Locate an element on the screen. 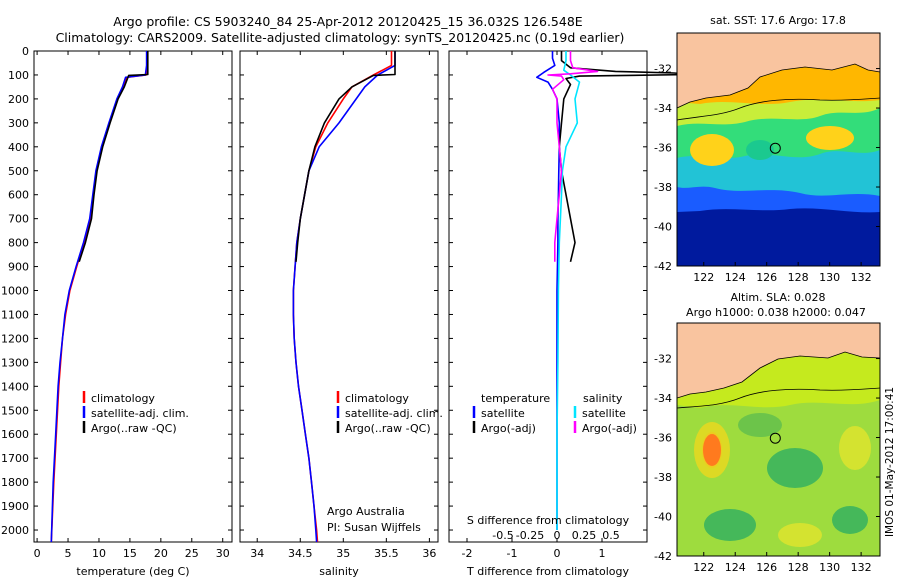  y-tick-label: 1600 is located at coordinates (15, 434).